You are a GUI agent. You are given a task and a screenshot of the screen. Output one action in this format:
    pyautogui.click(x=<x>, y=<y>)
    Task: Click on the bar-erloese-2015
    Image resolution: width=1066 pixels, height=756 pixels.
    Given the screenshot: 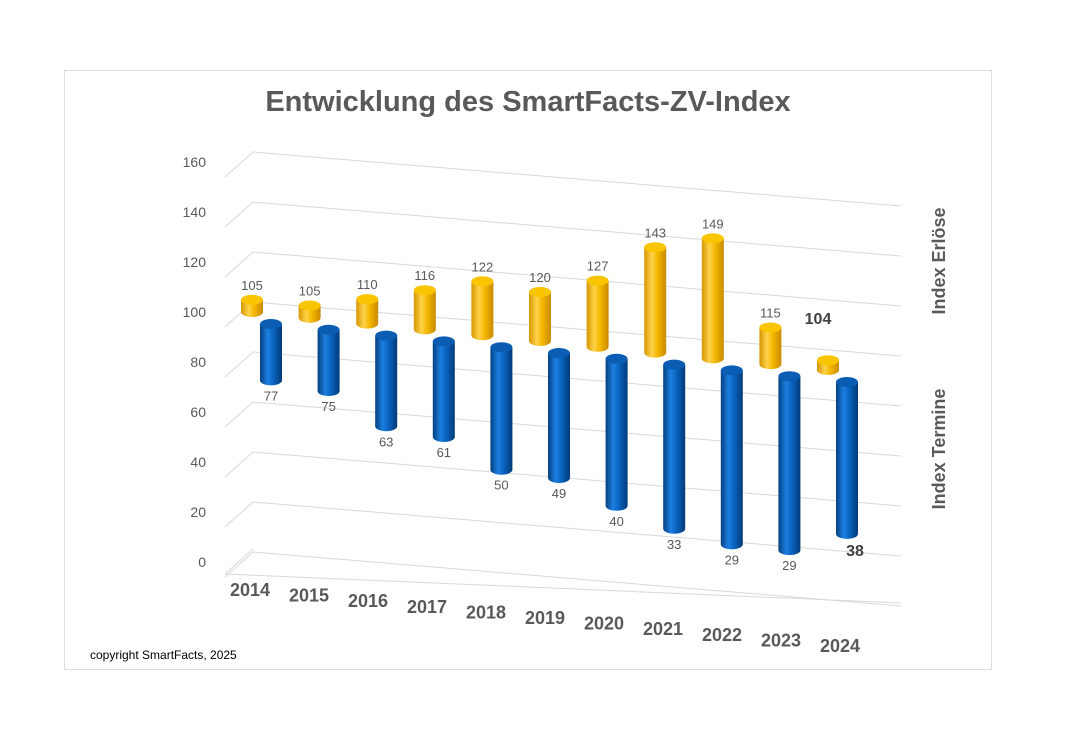 What is the action you would take?
    pyautogui.click(x=309, y=311)
    